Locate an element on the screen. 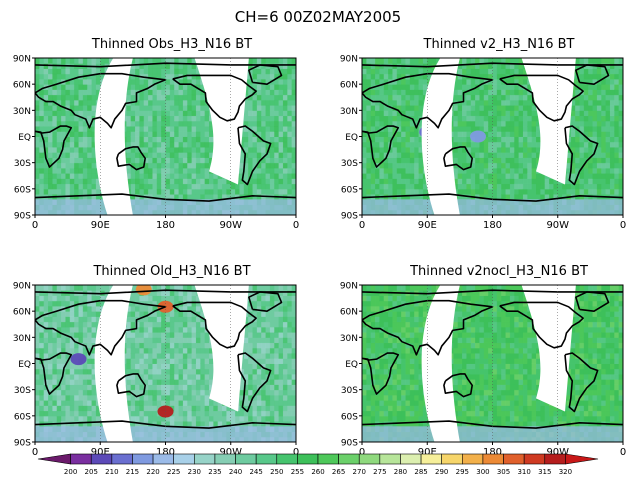 This screenshot has height=486, width=636. colorbar-label: 245 is located at coordinates (255, 472).